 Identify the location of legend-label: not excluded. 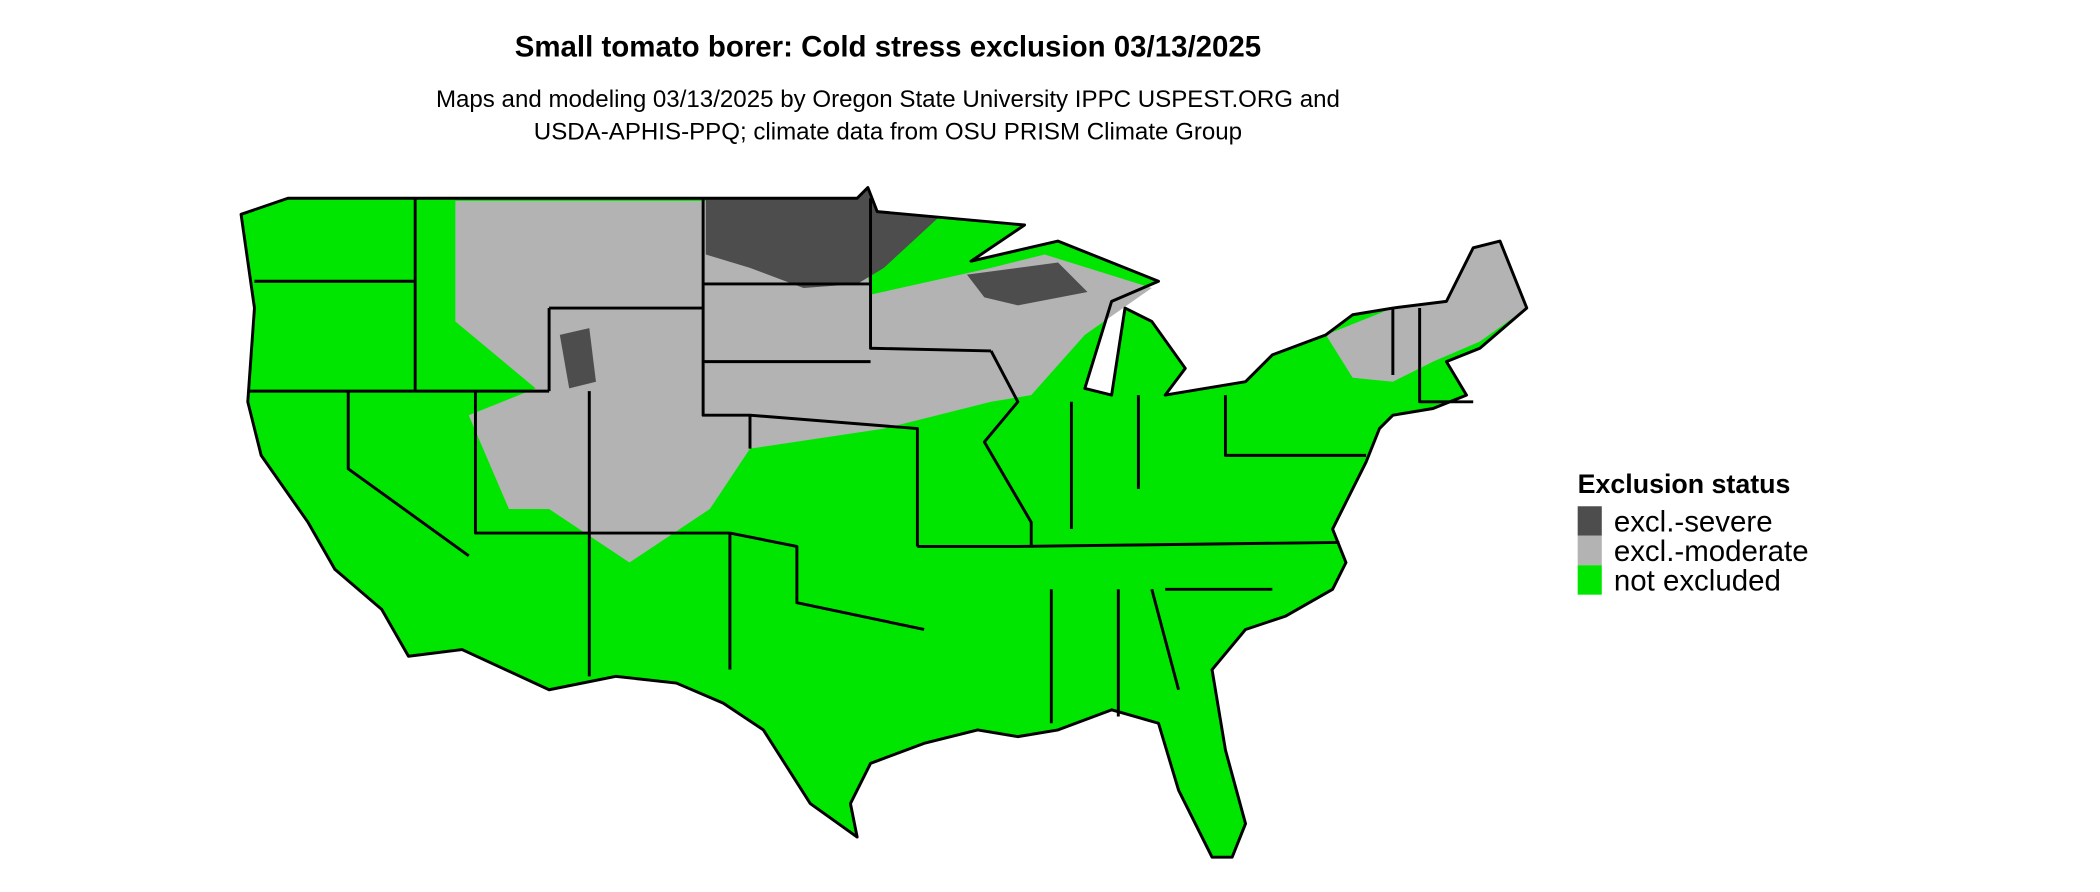
(1697, 581).